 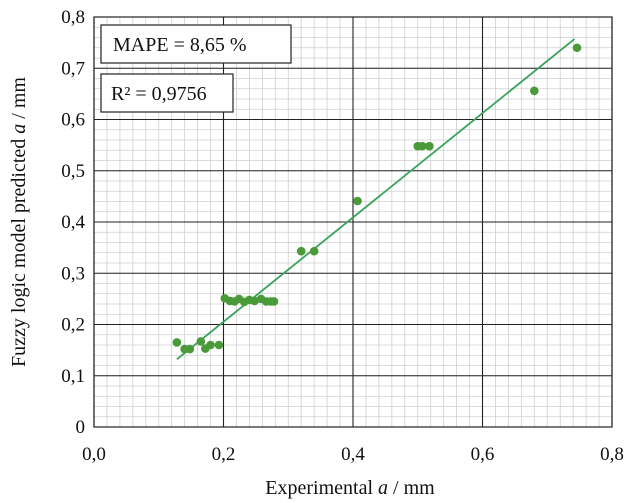 What do you see at coordinates (73, 376) in the screenshot?
I see `y-tick-label: 0,1` at bounding box center [73, 376].